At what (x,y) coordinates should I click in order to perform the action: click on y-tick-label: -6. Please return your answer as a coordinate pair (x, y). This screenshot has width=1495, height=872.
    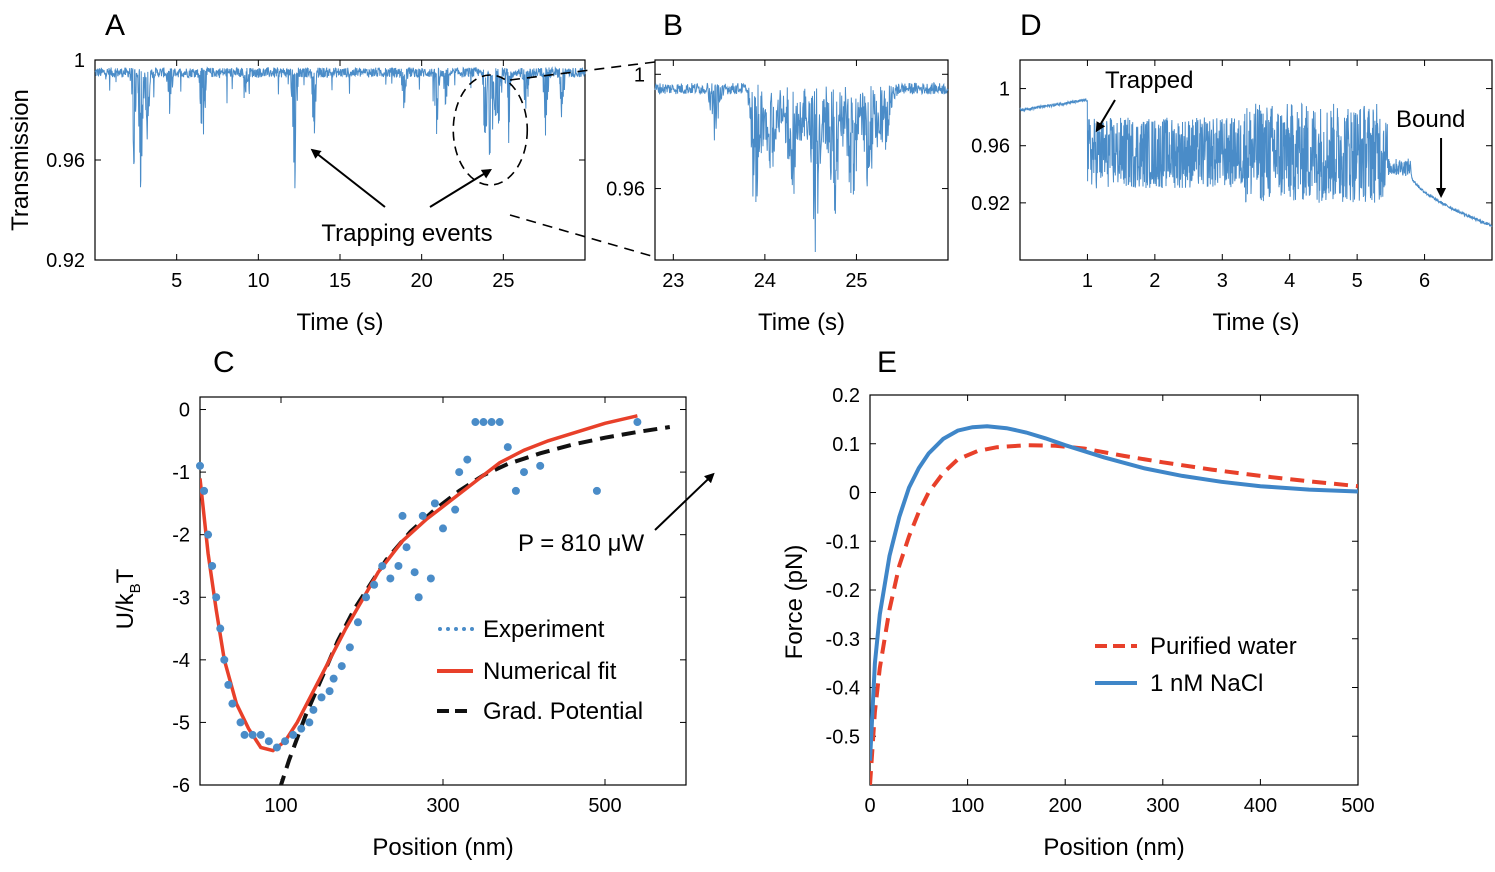
    Looking at the image, I should click on (181, 786).